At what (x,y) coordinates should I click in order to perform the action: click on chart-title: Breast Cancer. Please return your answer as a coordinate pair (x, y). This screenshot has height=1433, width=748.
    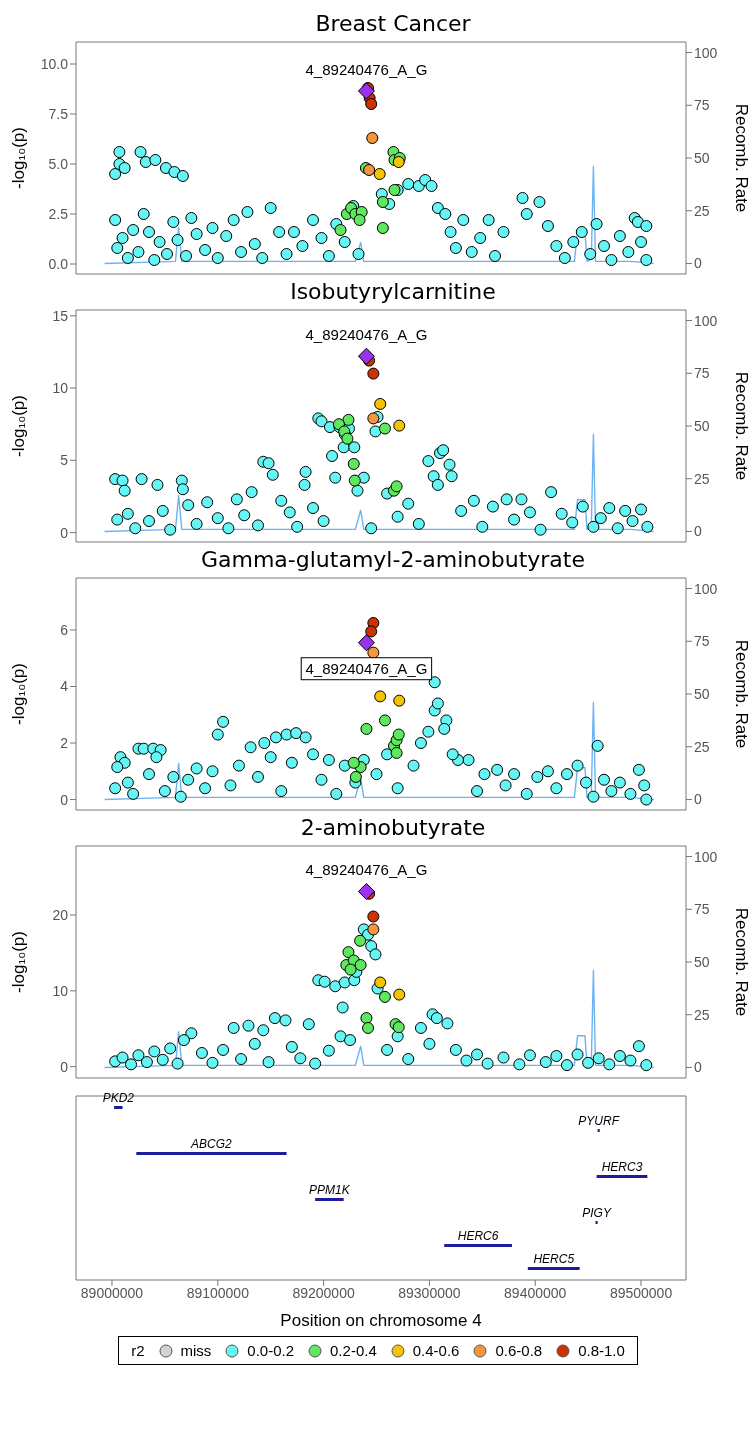
    Looking at the image, I should click on (393, 24).